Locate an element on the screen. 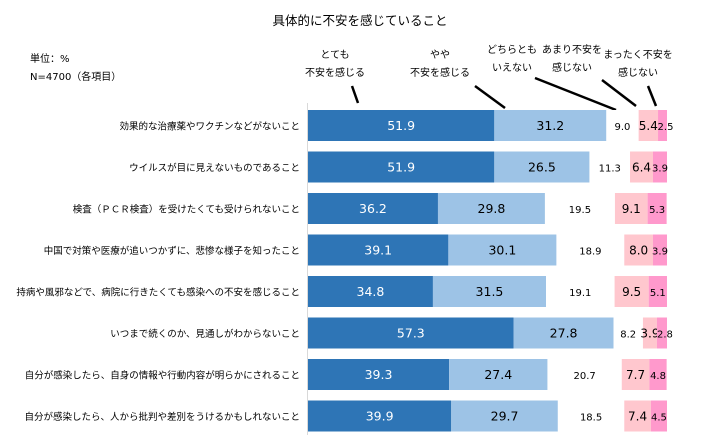  data-label: 26.5 is located at coordinates (542, 167).